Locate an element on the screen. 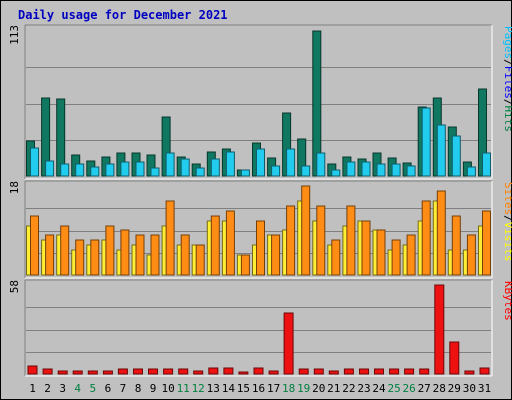  x-tick-label: 7 is located at coordinates (123, 388).